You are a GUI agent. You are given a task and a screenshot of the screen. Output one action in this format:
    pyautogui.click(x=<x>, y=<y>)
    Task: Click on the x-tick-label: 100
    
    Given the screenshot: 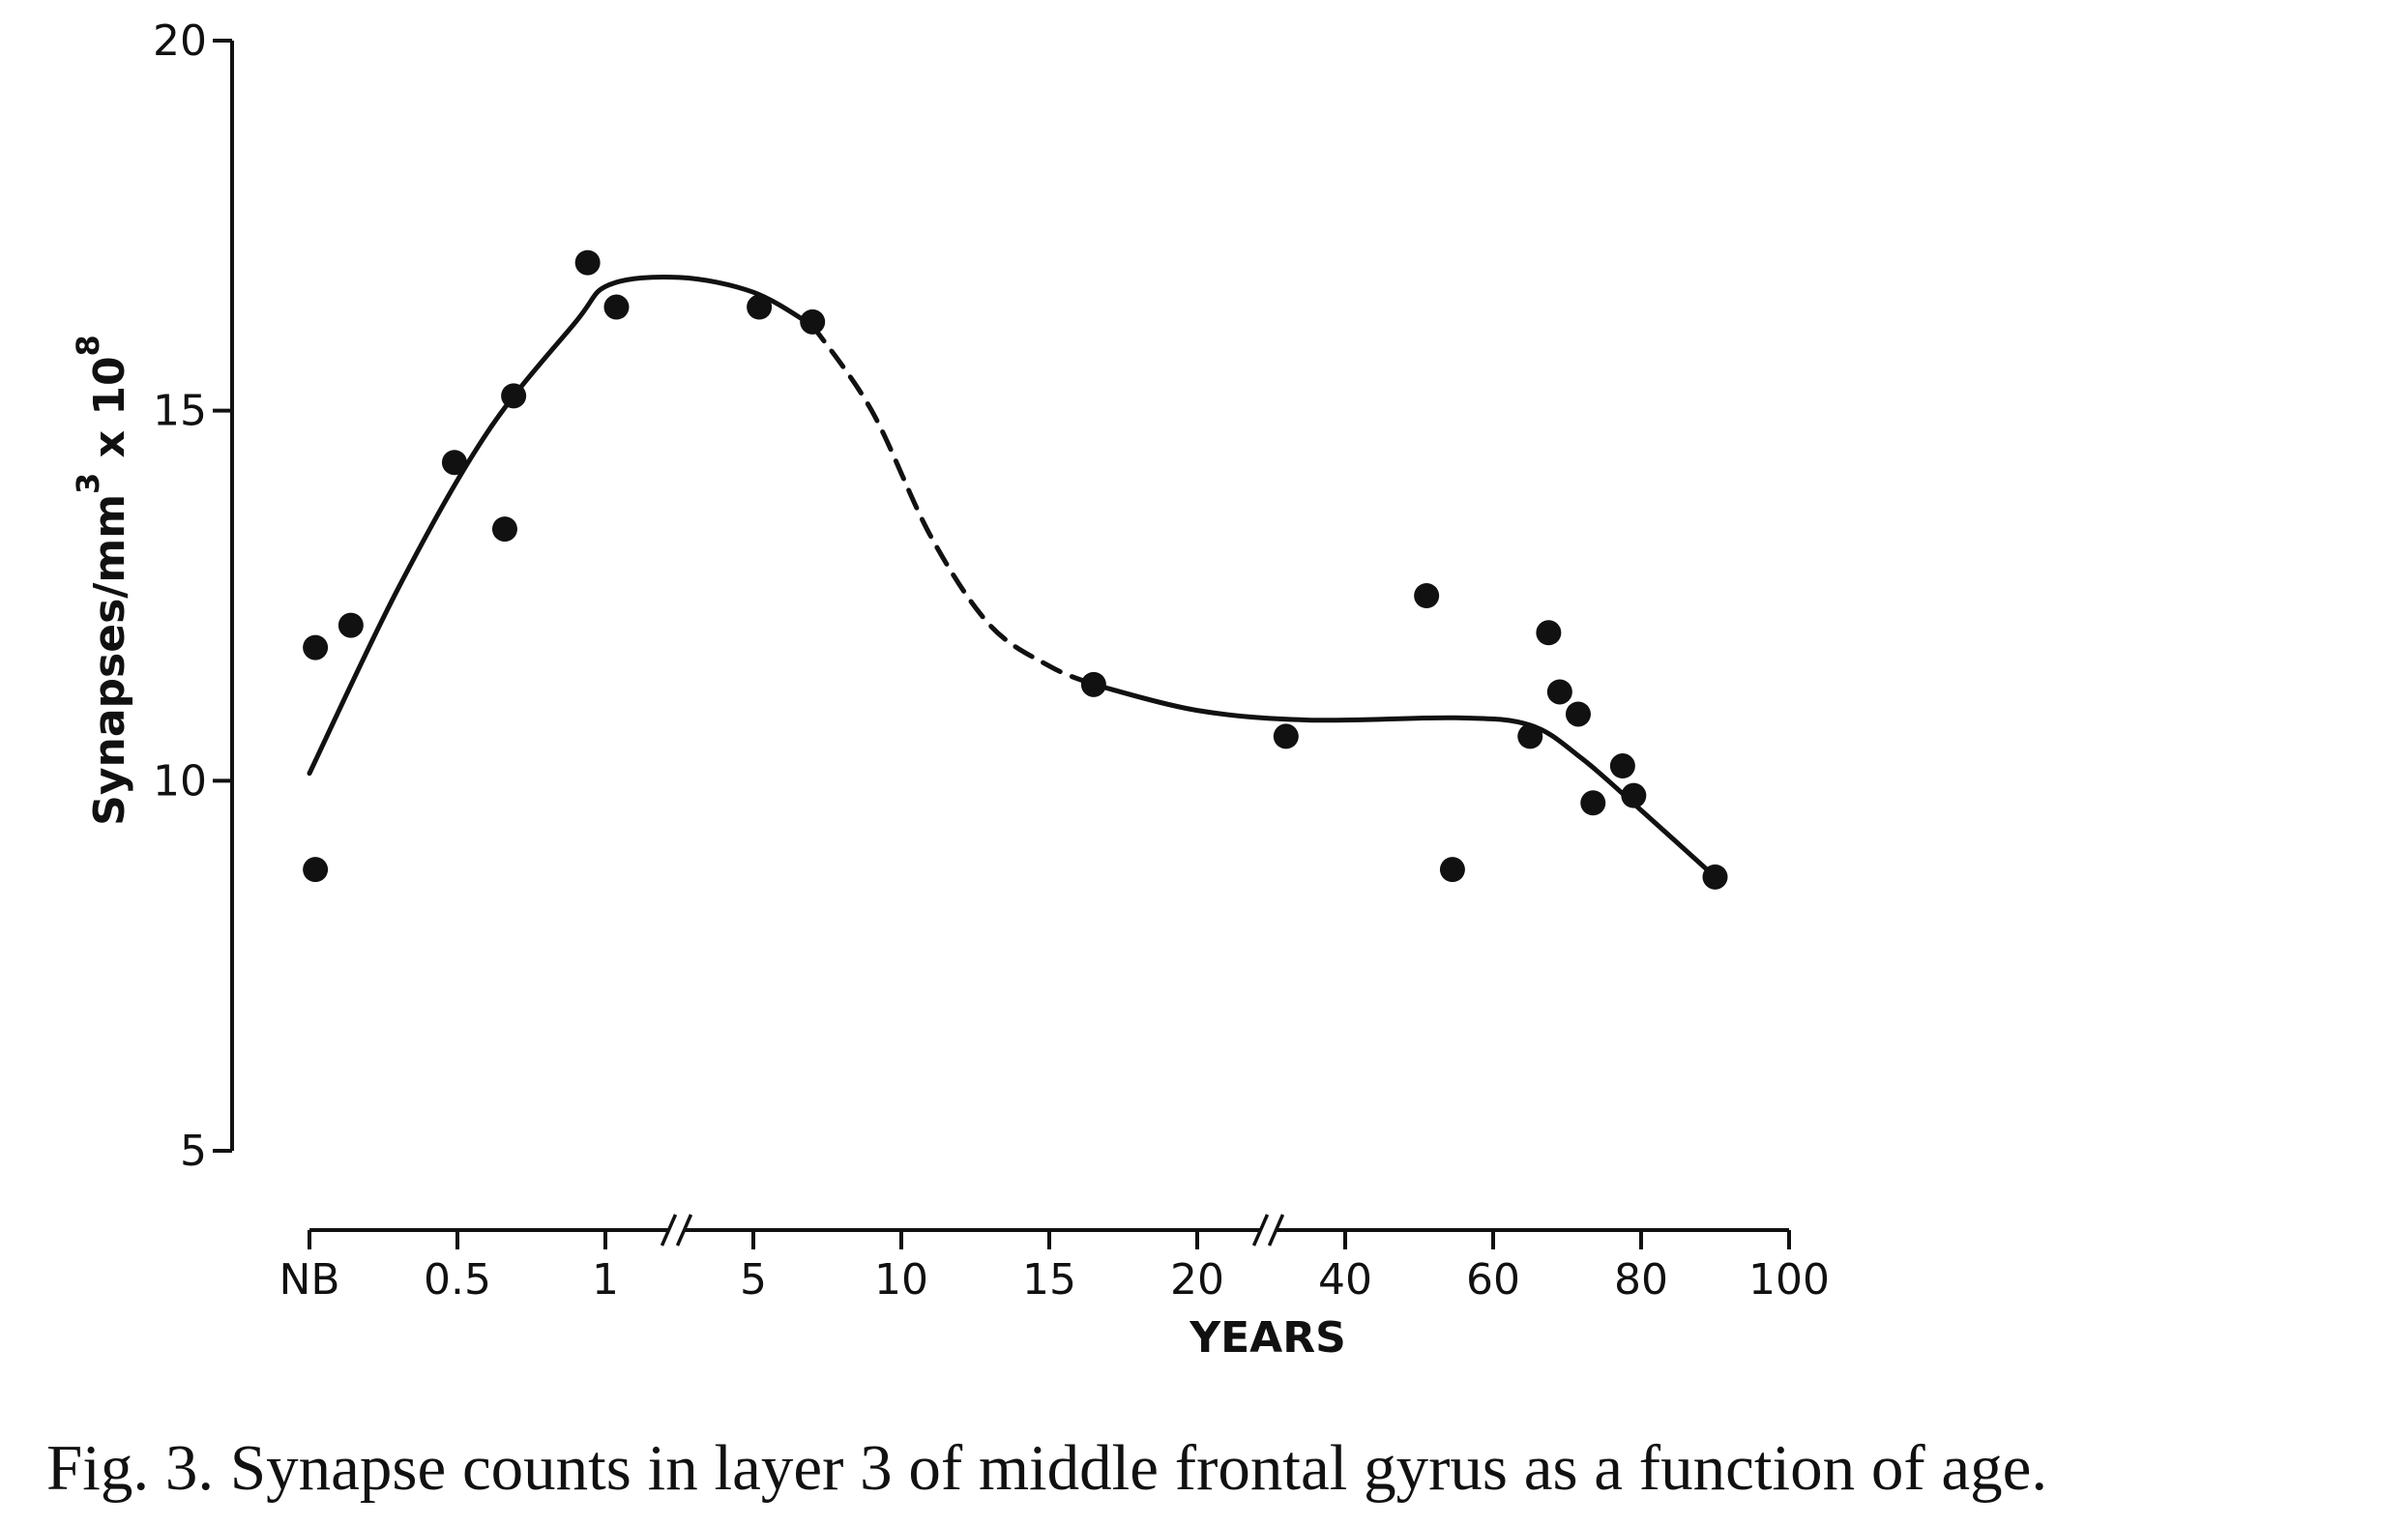 What is the action you would take?
    pyautogui.click(x=1789, y=1280)
    